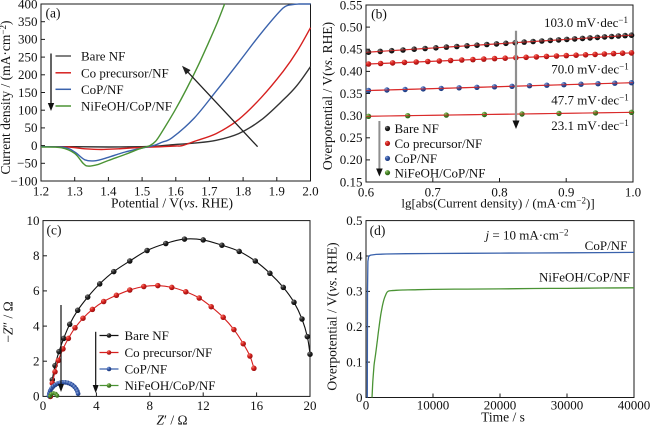 This screenshot has height=432, width=650. I want to click on svg-text: 200, so click(28, 74).